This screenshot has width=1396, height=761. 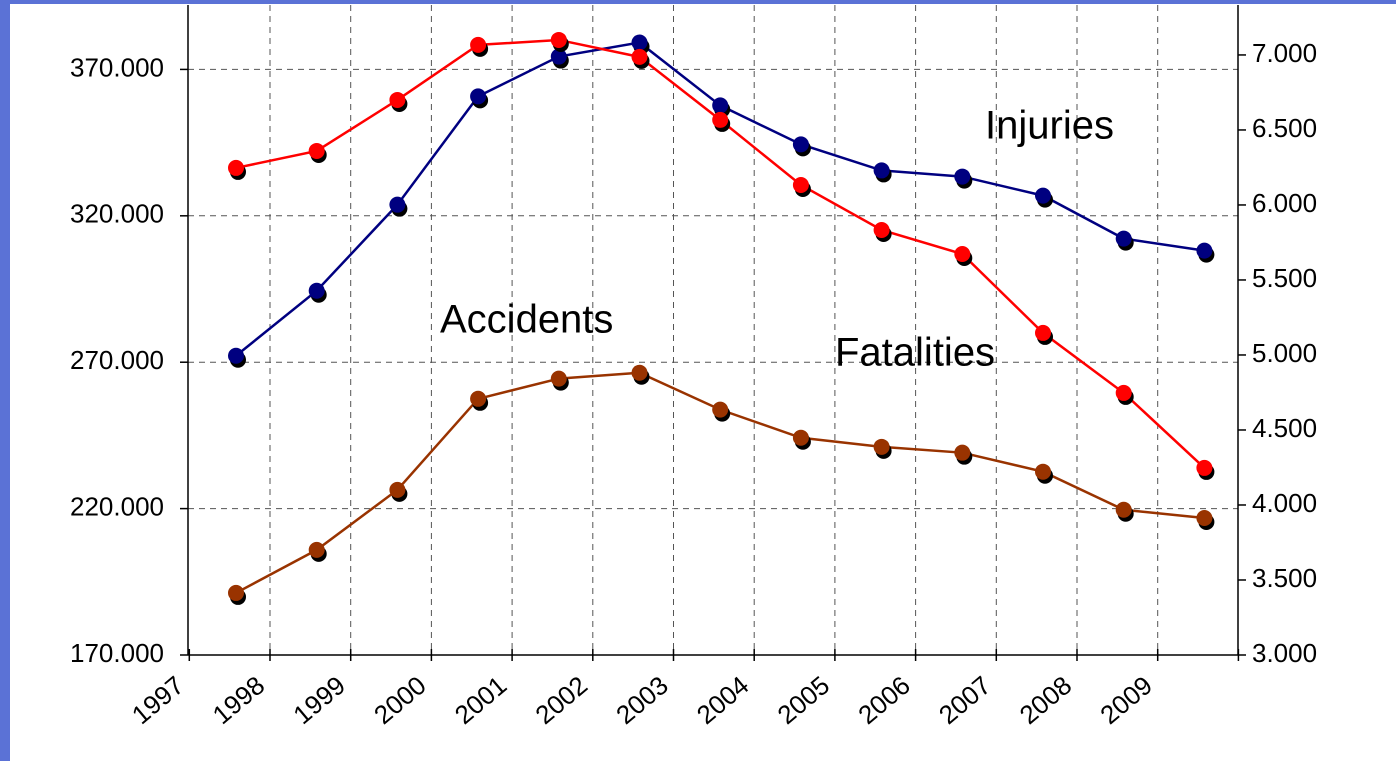 What do you see at coordinates (1284, 428) in the screenshot?
I see `y2-tick-label: 4.500` at bounding box center [1284, 428].